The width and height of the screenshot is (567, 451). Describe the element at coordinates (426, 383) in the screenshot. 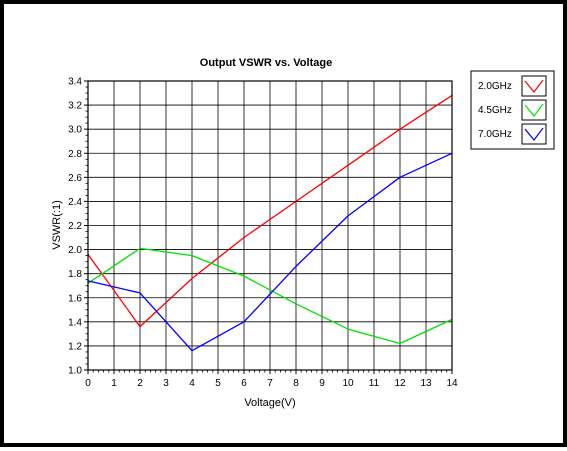

I see `x-tick-label: 13` at that location.